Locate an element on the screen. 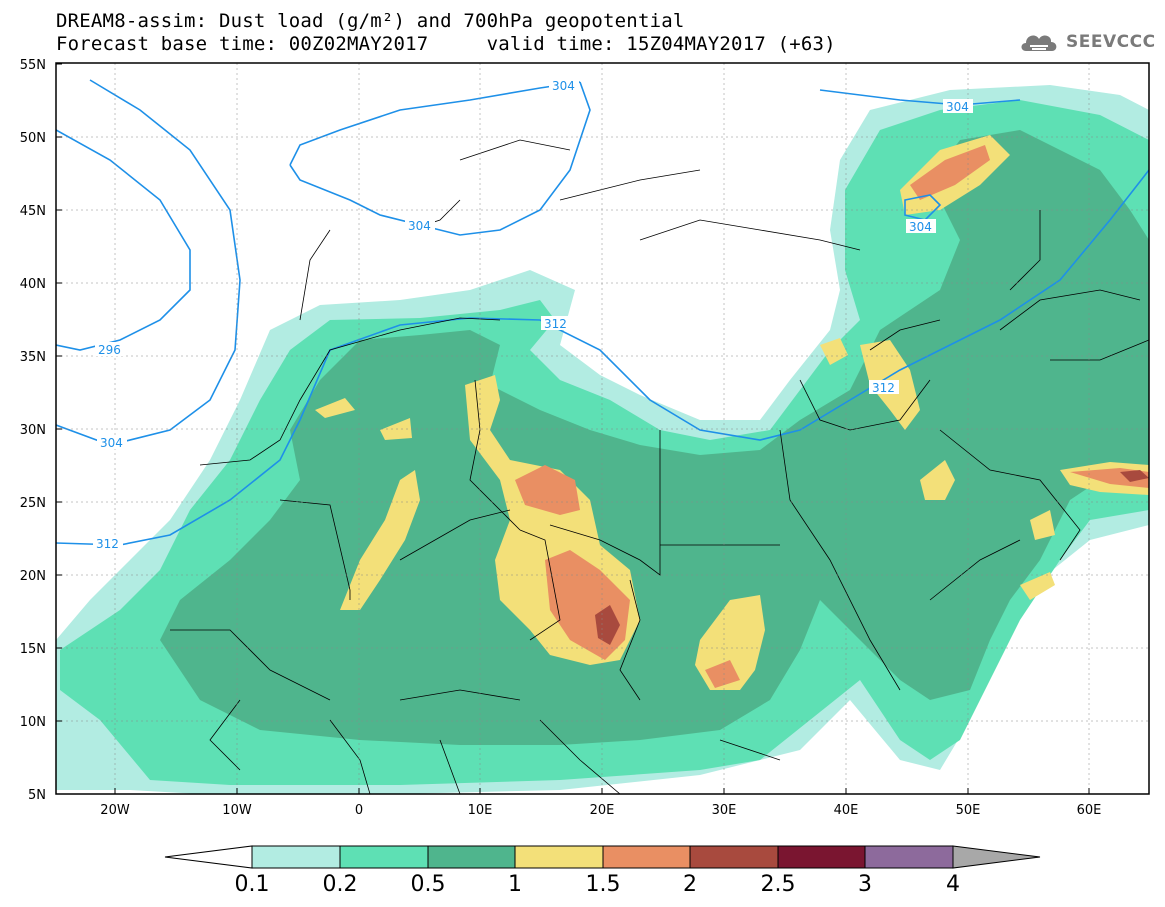 This screenshot has width=1165, height=907. lat-label: 20N is located at coordinates (33, 576).